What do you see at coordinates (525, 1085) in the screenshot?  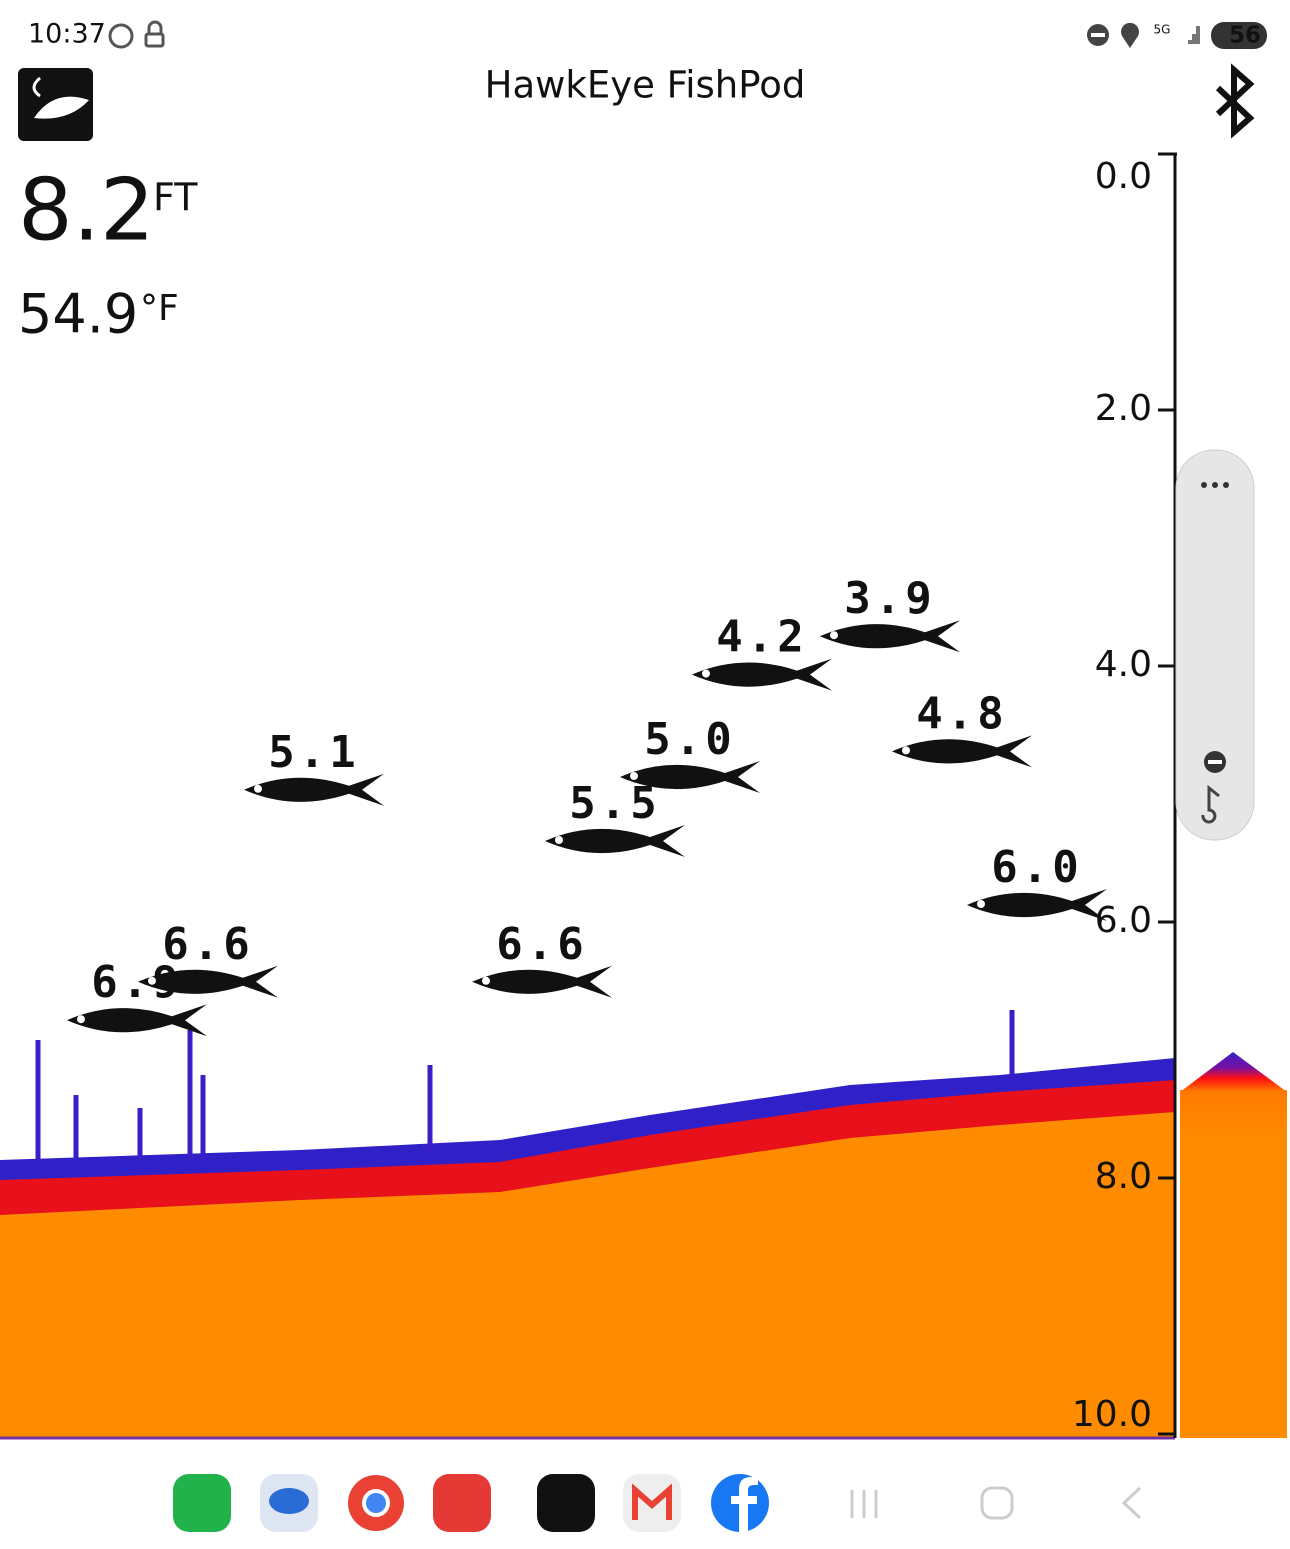 I see `sonar-spike` at bounding box center [525, 1085].